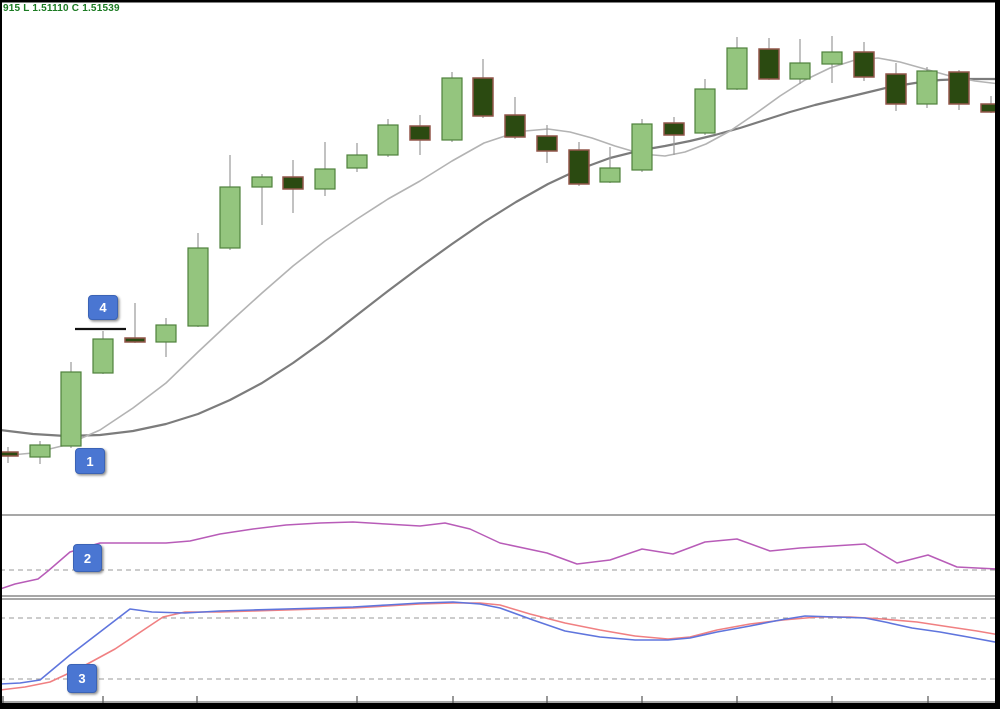 This screenshot has height=709, width=1000. What do you see at coordinates (90, 461) in the screenshot?
I see `annotation-marker-1: 1` at bounding box center [90, 461].